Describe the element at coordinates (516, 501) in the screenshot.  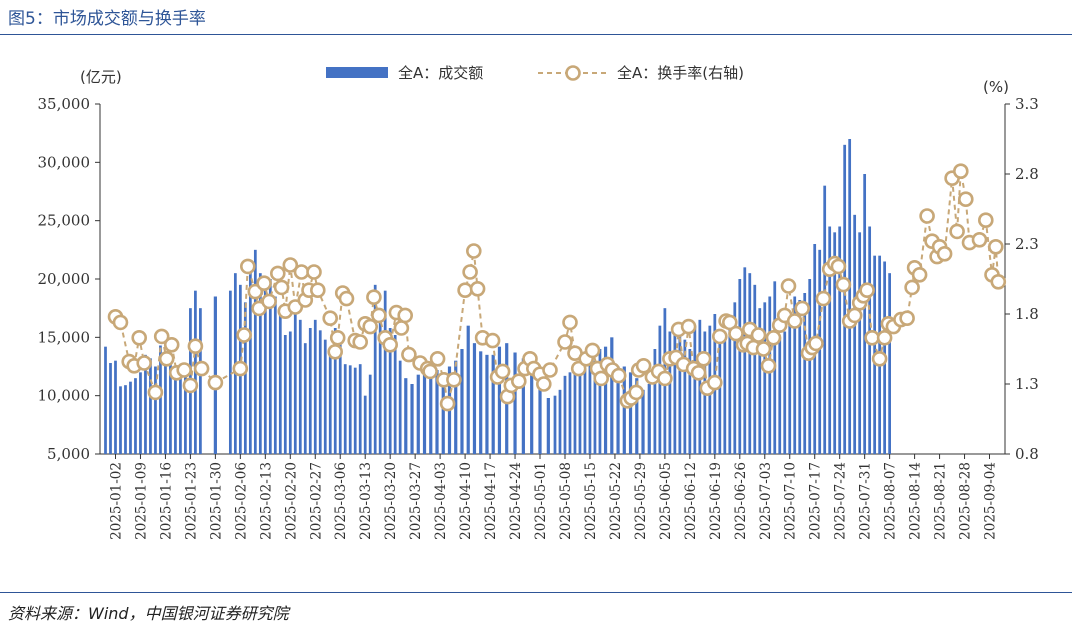
I see `x-axis-tick-label: 2025-04-24` at that location.